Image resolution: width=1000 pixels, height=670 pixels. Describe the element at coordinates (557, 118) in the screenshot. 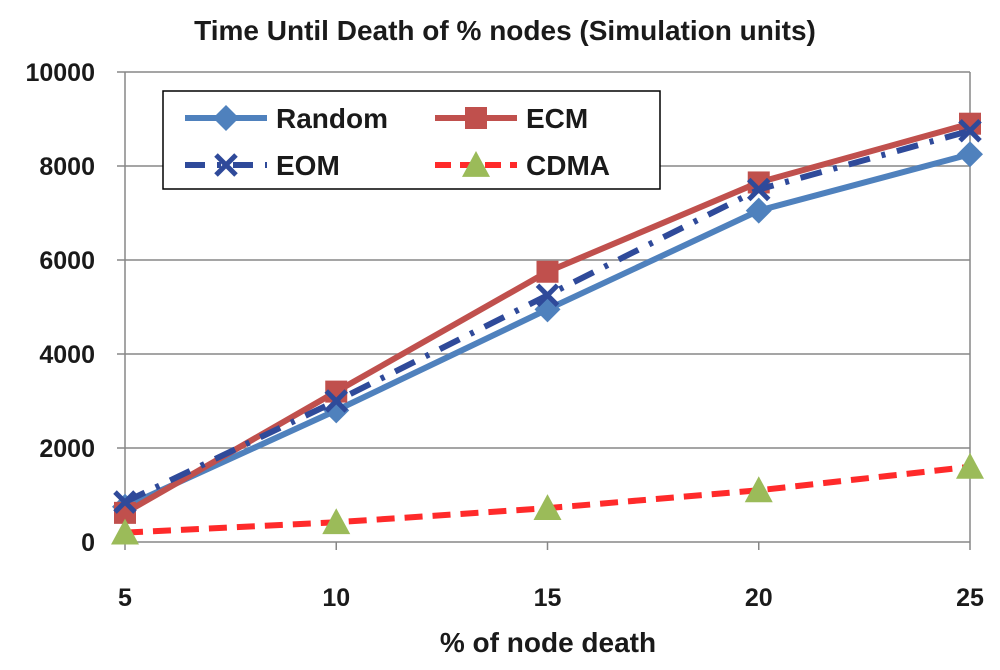

I see `legend-label-ecm: ECM` at that location.